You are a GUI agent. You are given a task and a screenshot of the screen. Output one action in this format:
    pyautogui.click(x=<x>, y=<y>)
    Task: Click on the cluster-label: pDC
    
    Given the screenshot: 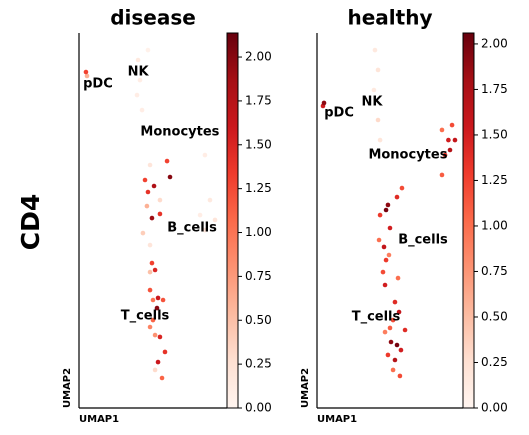 What is the action you would take?
    pyautogui.click(x=339, y=113)
    